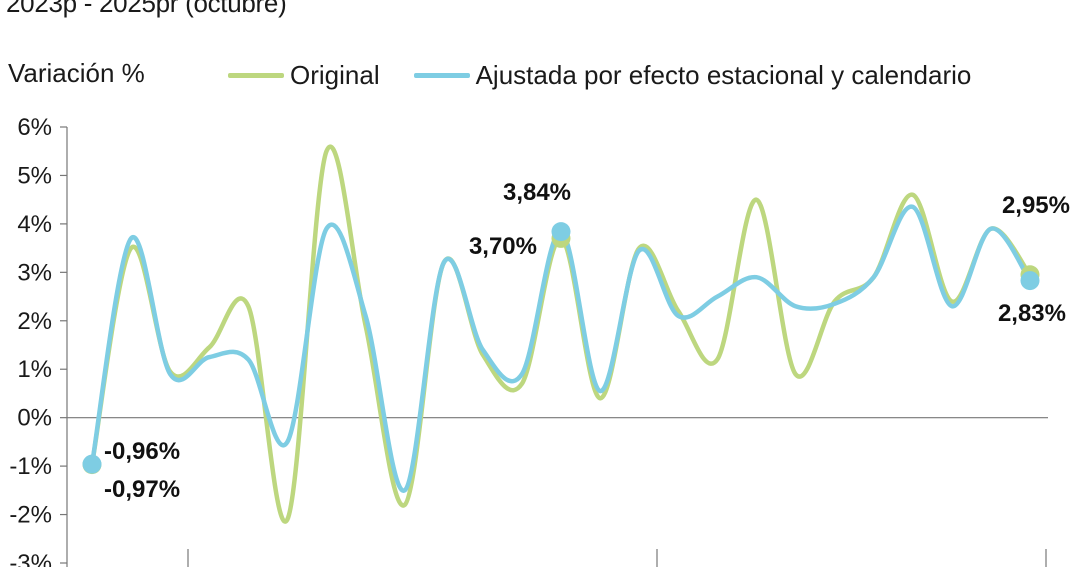 The image size is (1080, 567). Describe the element at coordinates (34, 418) in the screenshot. I see `y-tick-label: 0%` at that location.